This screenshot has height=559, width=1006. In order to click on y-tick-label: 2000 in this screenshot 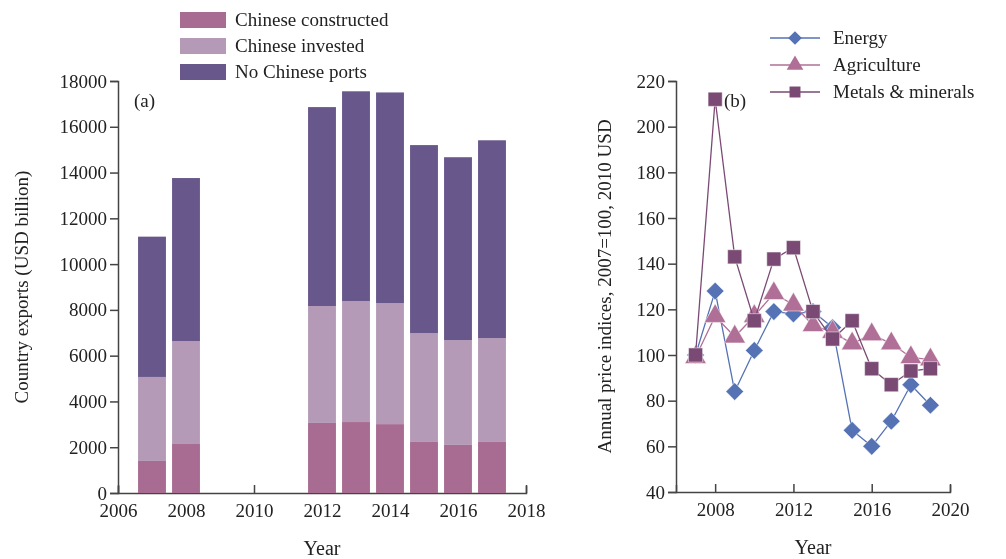, I will do `click(88, 447)`.